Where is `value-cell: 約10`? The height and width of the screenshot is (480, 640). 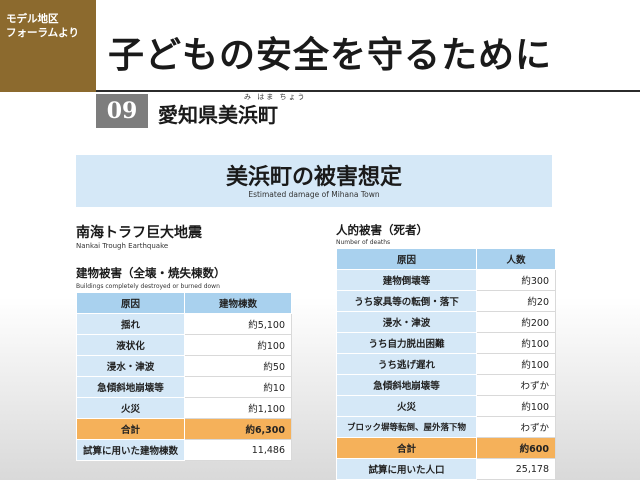 value-cell: 約10 is located at coordinates (238, 387).